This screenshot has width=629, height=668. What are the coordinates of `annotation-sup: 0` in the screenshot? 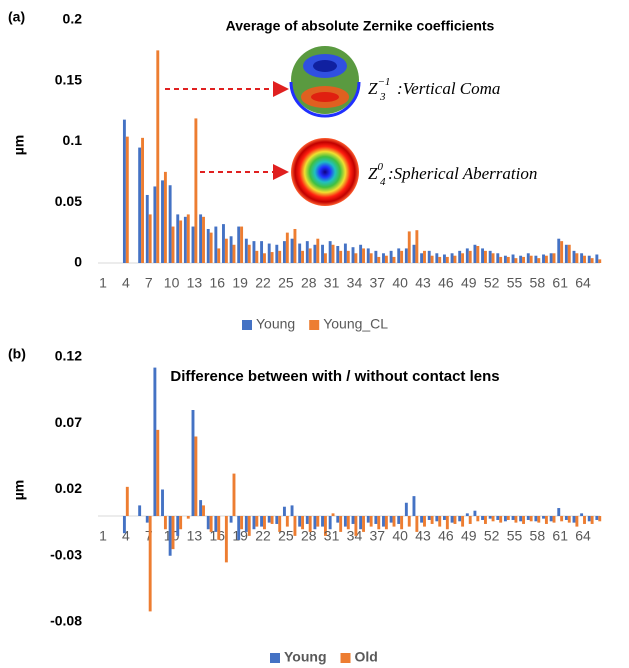 It's located at (380, 167).